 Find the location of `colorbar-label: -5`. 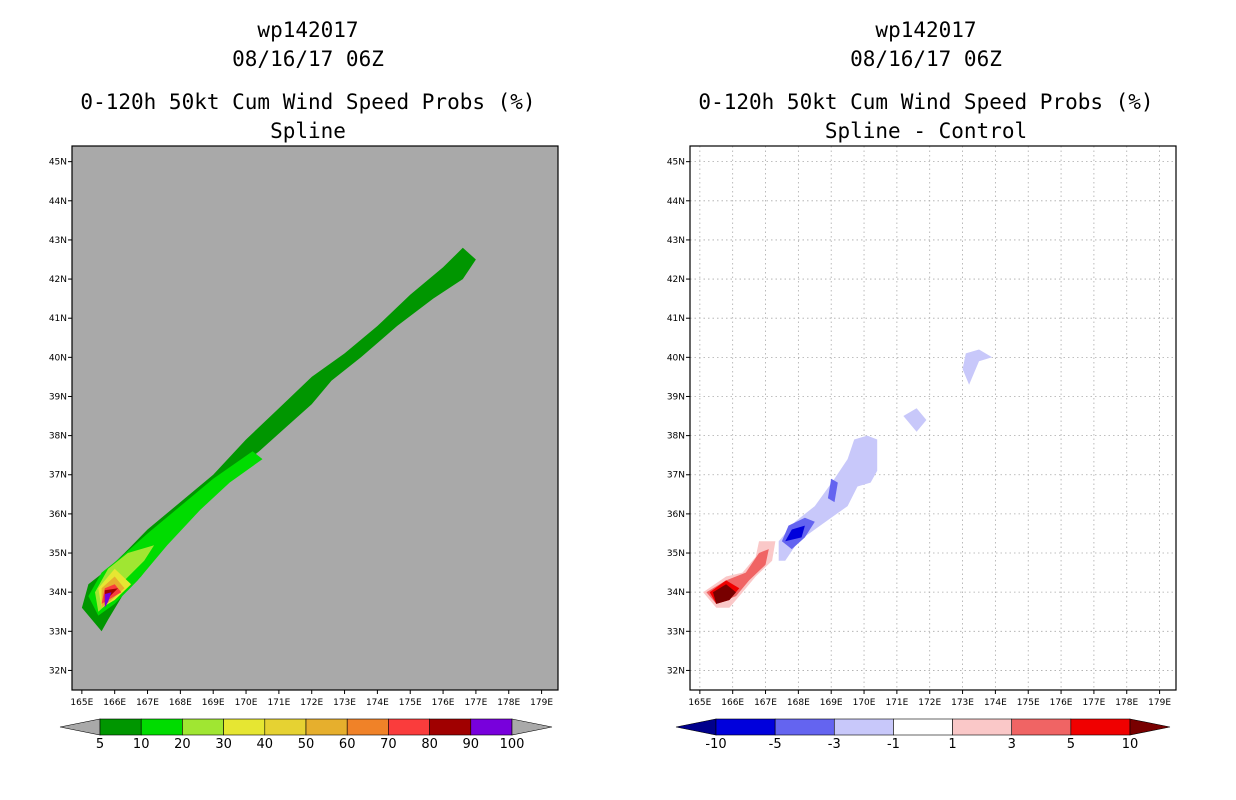

colorbar-label: -5 is located at coordinates (775, 744).